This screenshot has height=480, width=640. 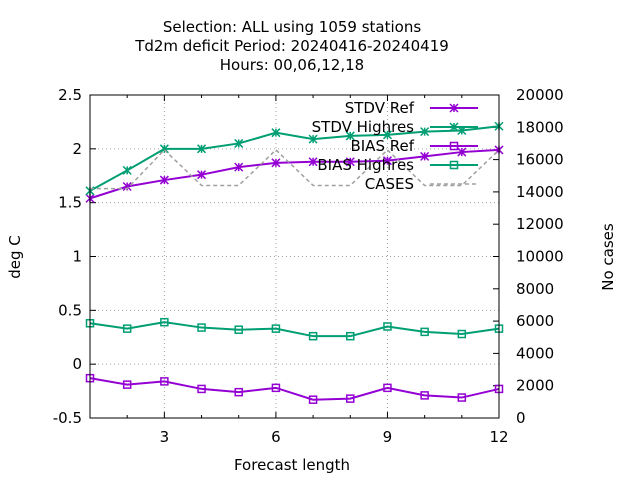 What do you see at coordinates (498, 437) in the screenshot?
I see `x-tick-label: 12` at bounding box center [498, 437].